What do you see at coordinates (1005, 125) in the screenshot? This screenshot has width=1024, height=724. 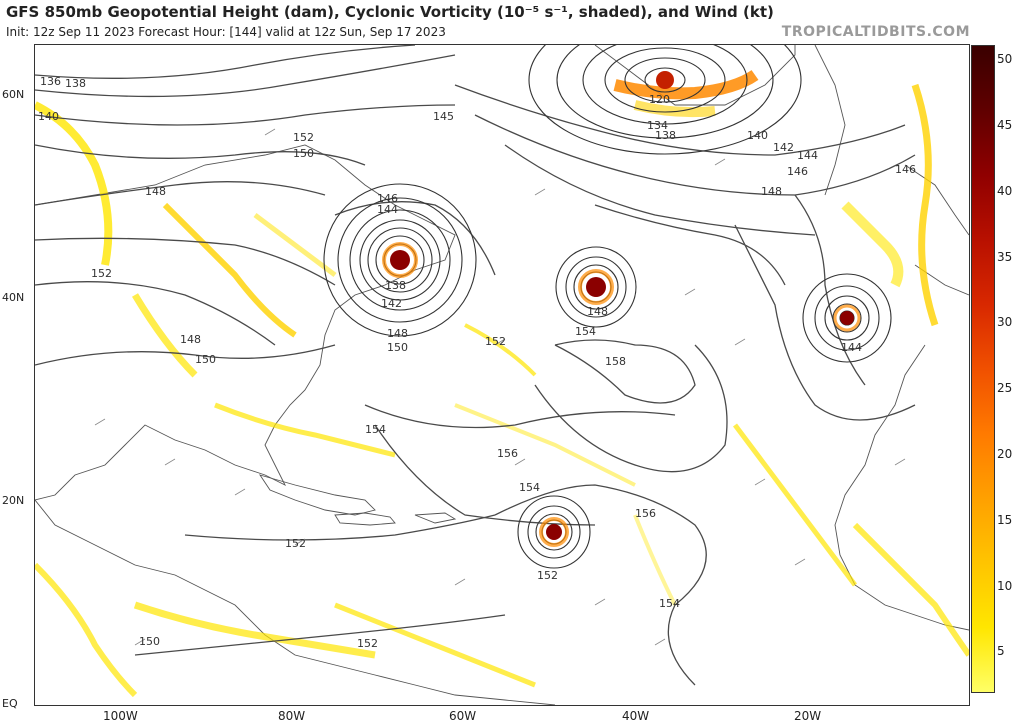 I see `colorbar-label: 45` at bounding box center [1005, 125].